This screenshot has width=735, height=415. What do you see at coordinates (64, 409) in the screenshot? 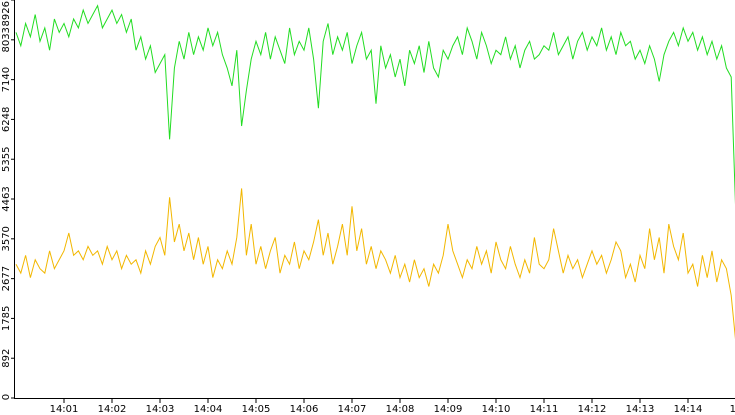
I see `x-tick-label: 14:01` at bounding box center [64, 409].